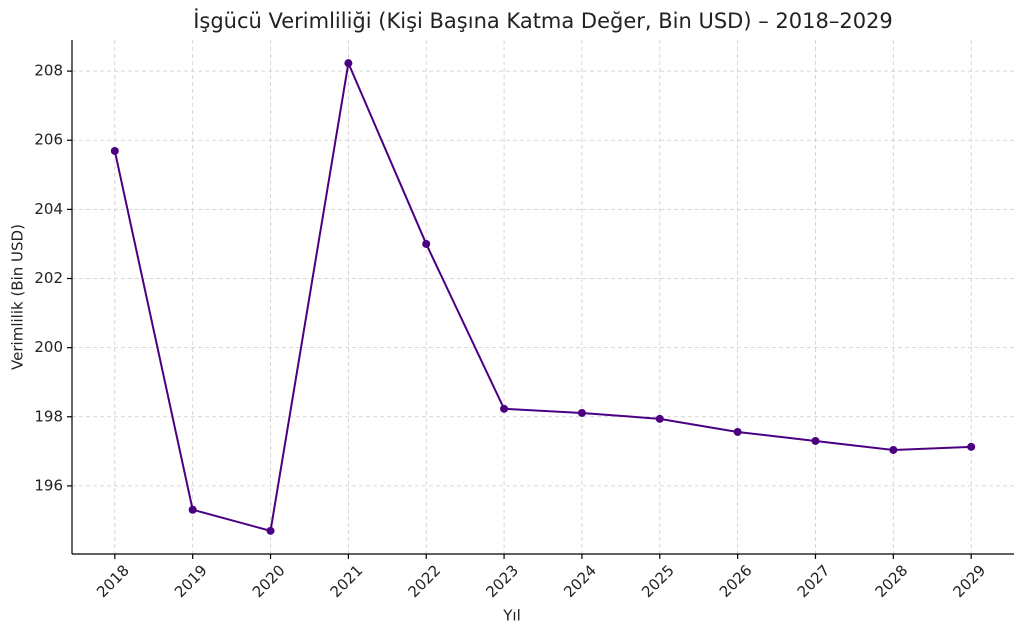  What do you see at coordinates (48, 485) in the screenshot?
I see `y-tick-label: 196` at bounding box center [48, 485].